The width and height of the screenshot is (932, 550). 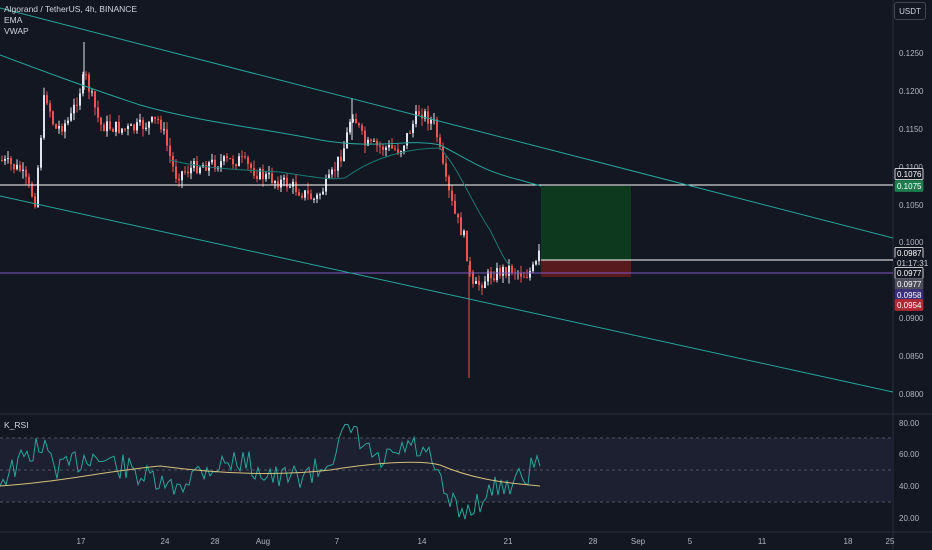 What do you see at coordinates (586, 268) in the screenshot?
I see `stop-loss-zone` at bounding box center [586, 268].